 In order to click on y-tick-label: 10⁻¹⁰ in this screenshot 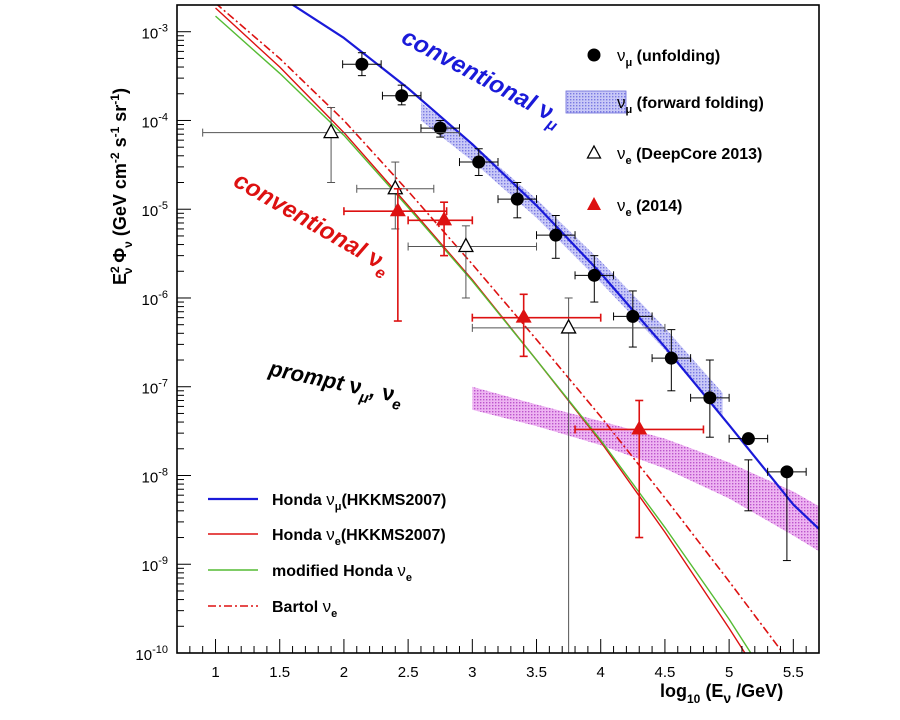, I will do `click(151, 654)`.